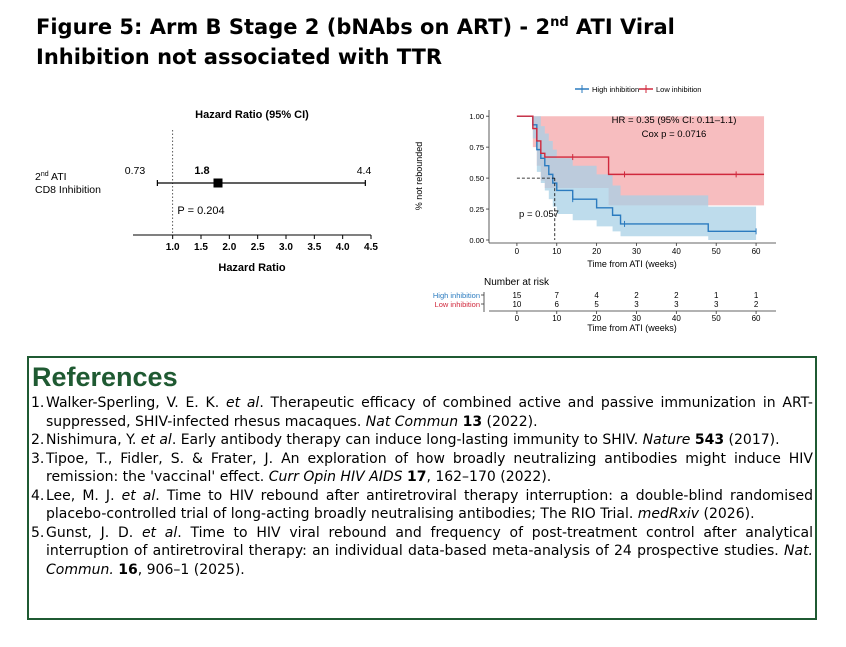  Describe the element at coordinates (335, 477) in the screenshot. I see `reference-journal: Curr Opin HIV AIDS` at that location.